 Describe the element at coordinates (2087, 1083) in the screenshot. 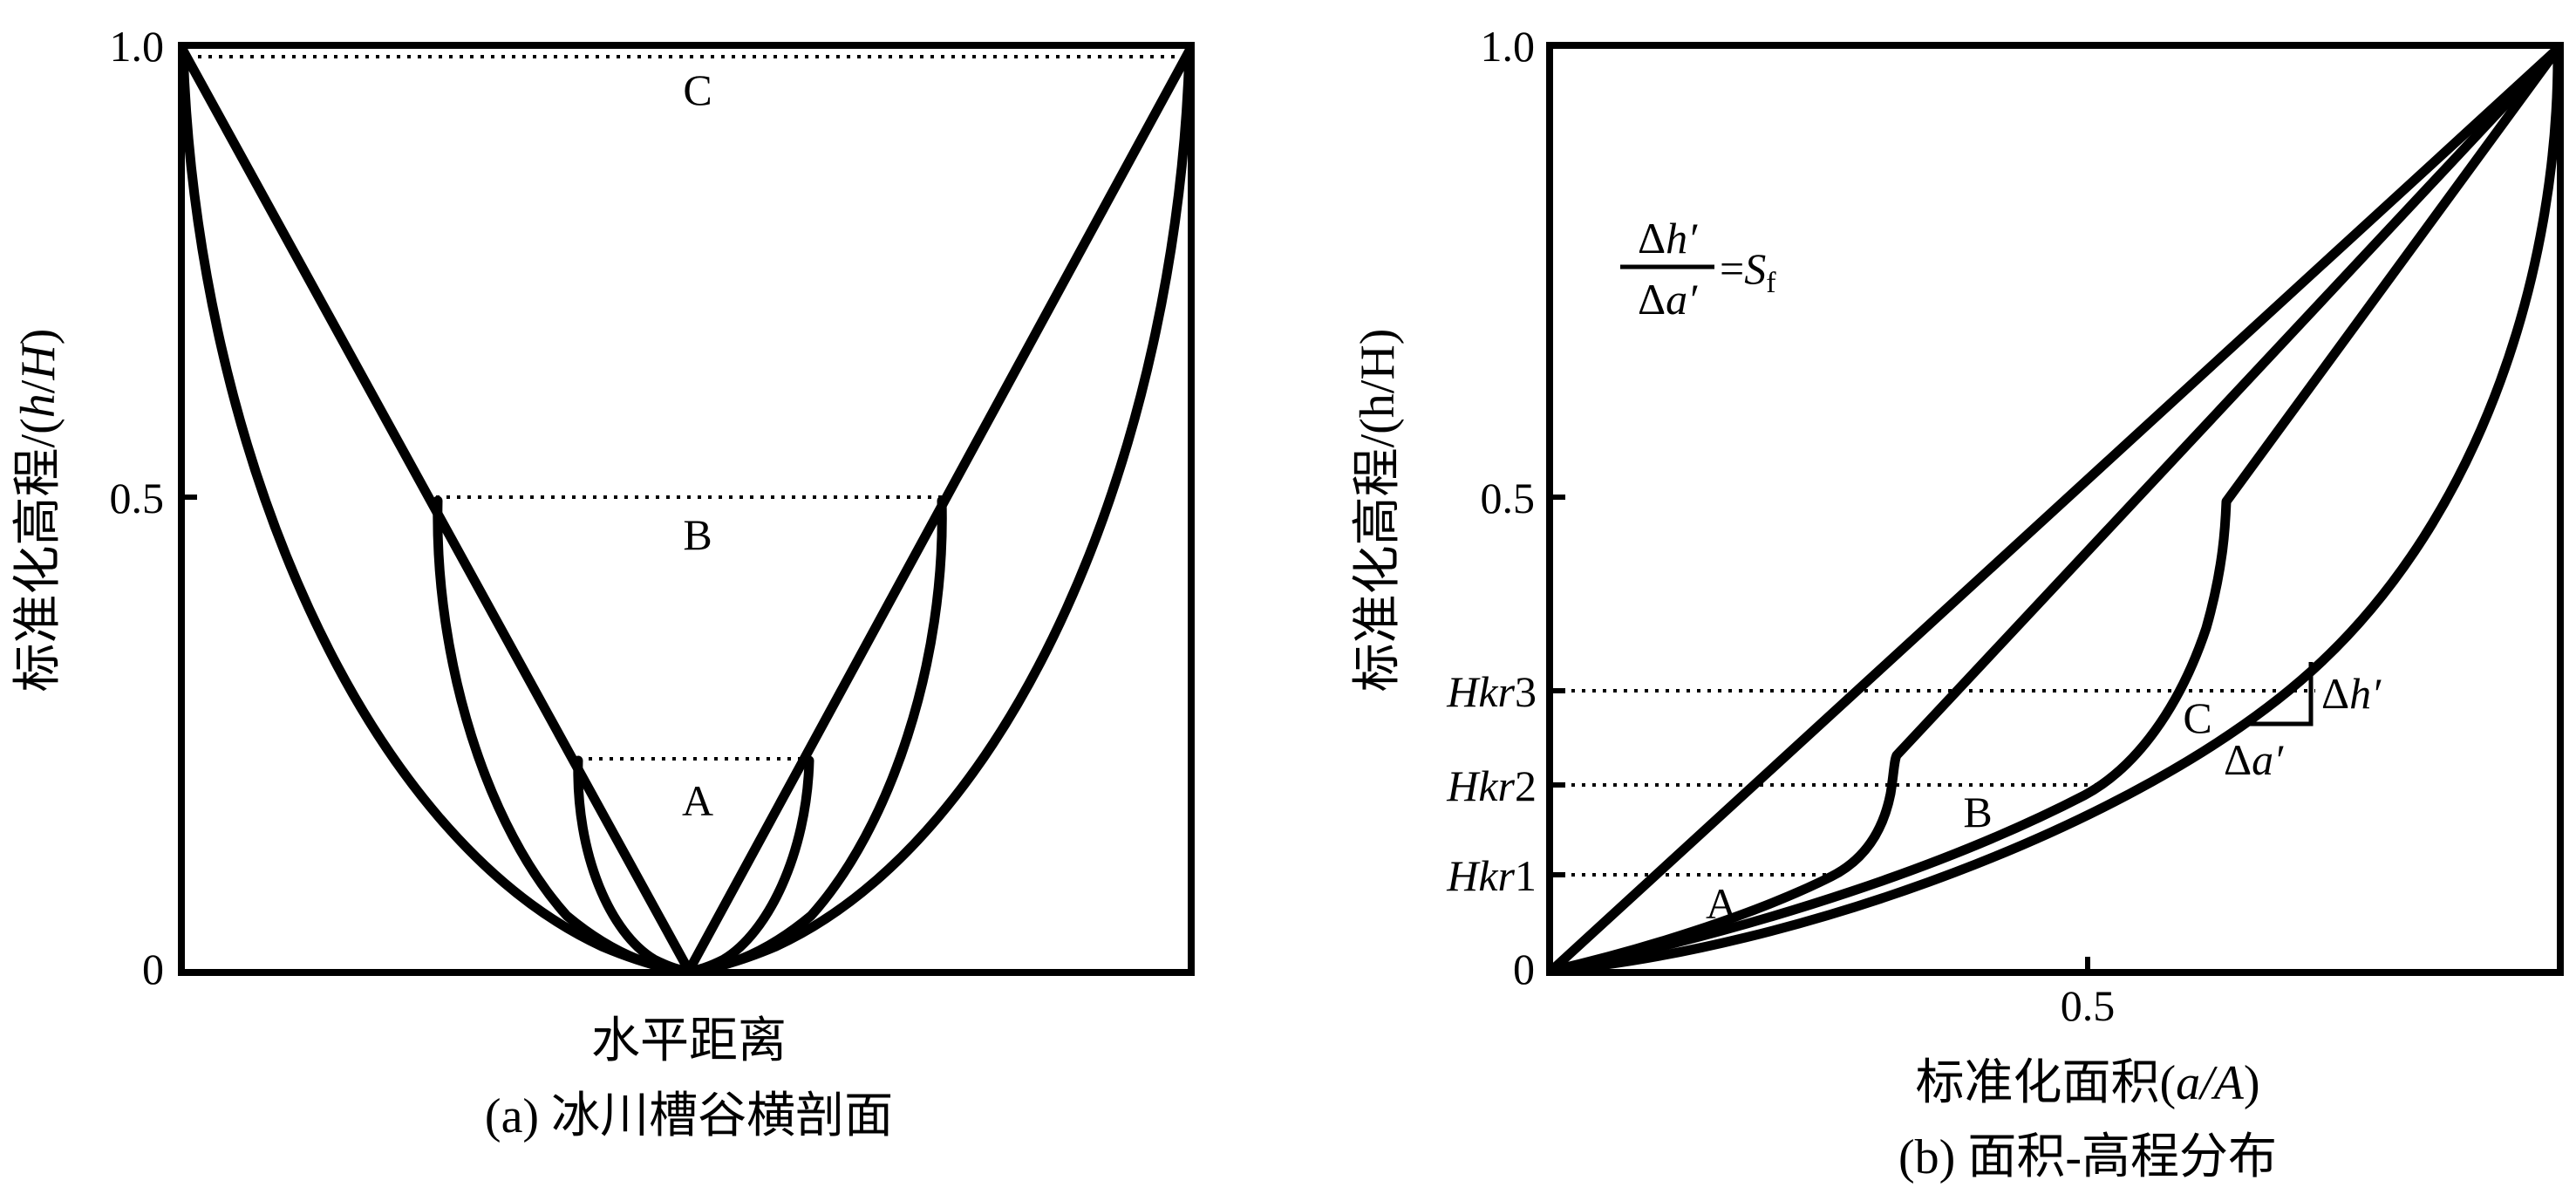

I see `panel-b-xlabel: 标准化面积(a/A)` at that location.